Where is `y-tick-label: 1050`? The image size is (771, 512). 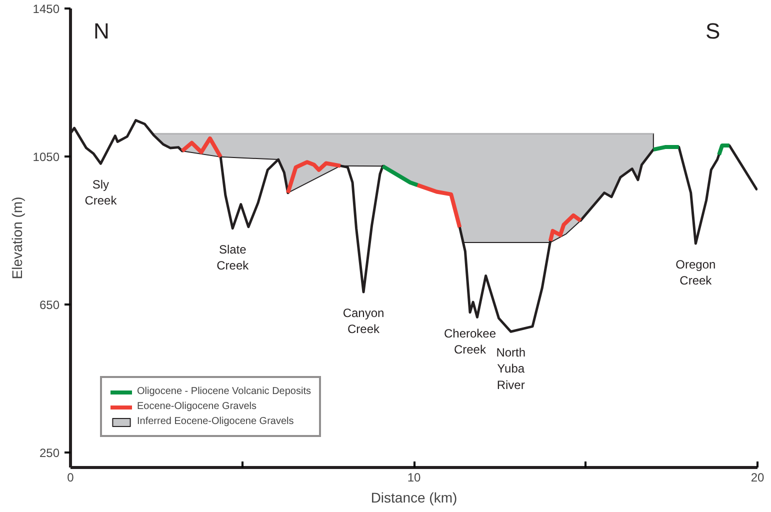
y-tick-label: 1050 is located at coordinates (46, 157).